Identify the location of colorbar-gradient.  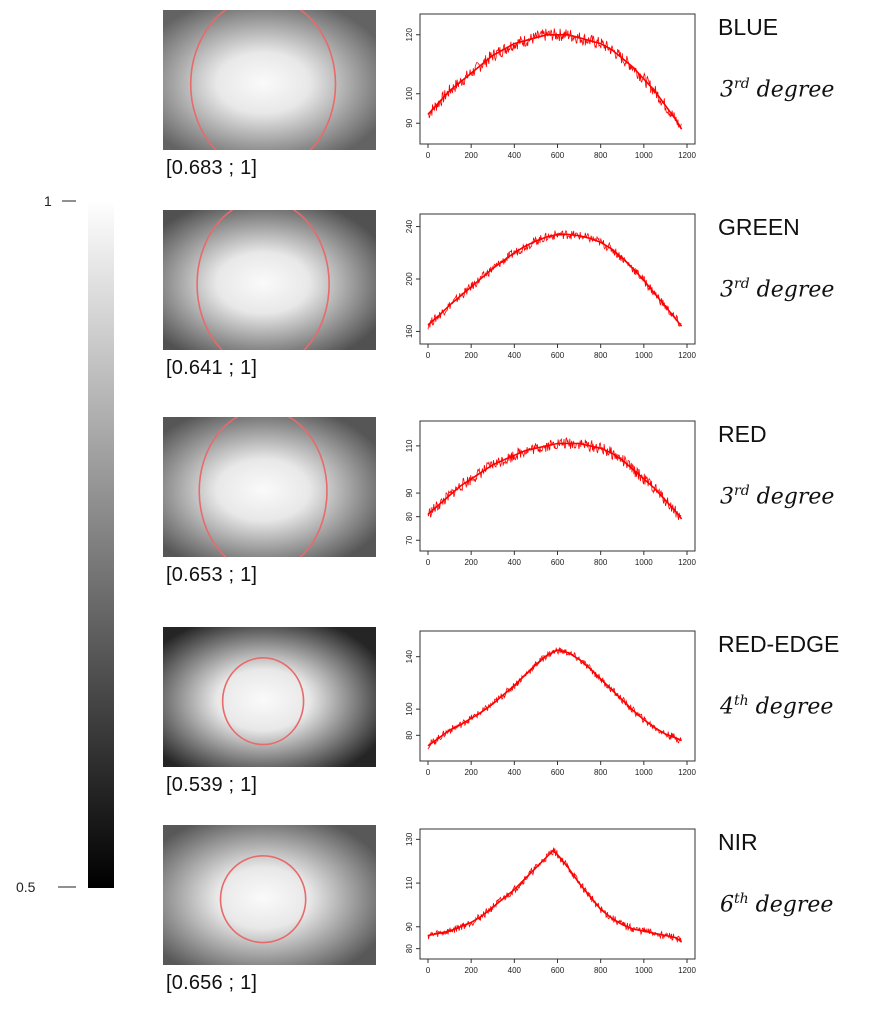
(101, 544).